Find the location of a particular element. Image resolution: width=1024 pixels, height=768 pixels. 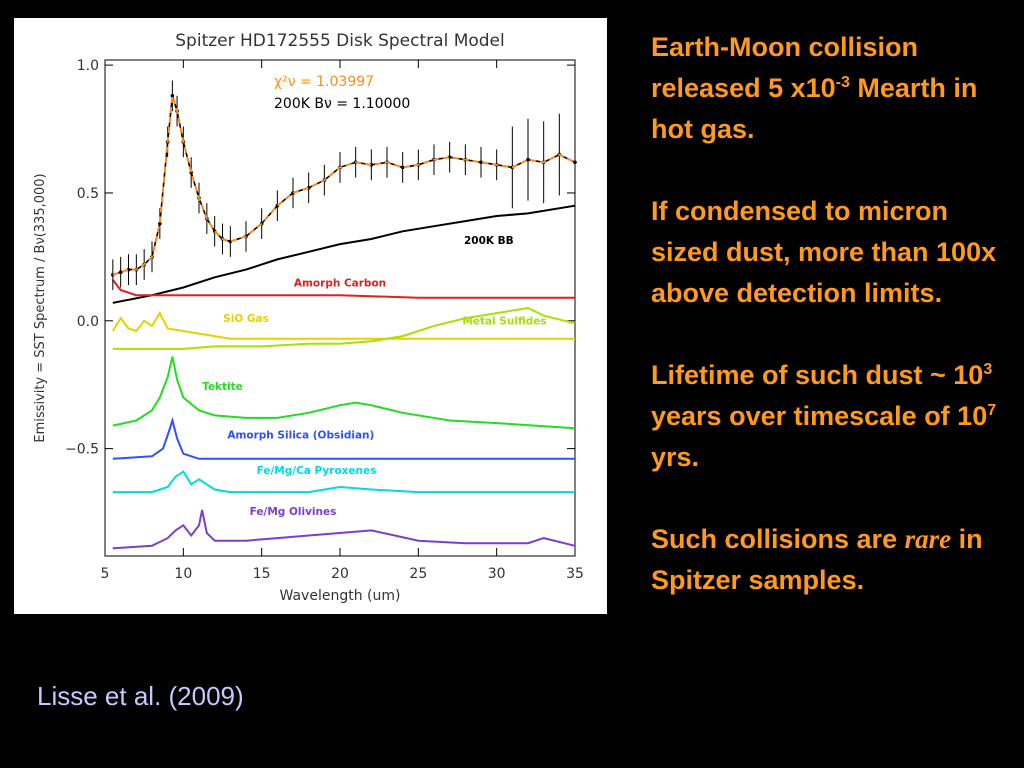

x-tick-label: 15 is located at coordinates (262, 574).